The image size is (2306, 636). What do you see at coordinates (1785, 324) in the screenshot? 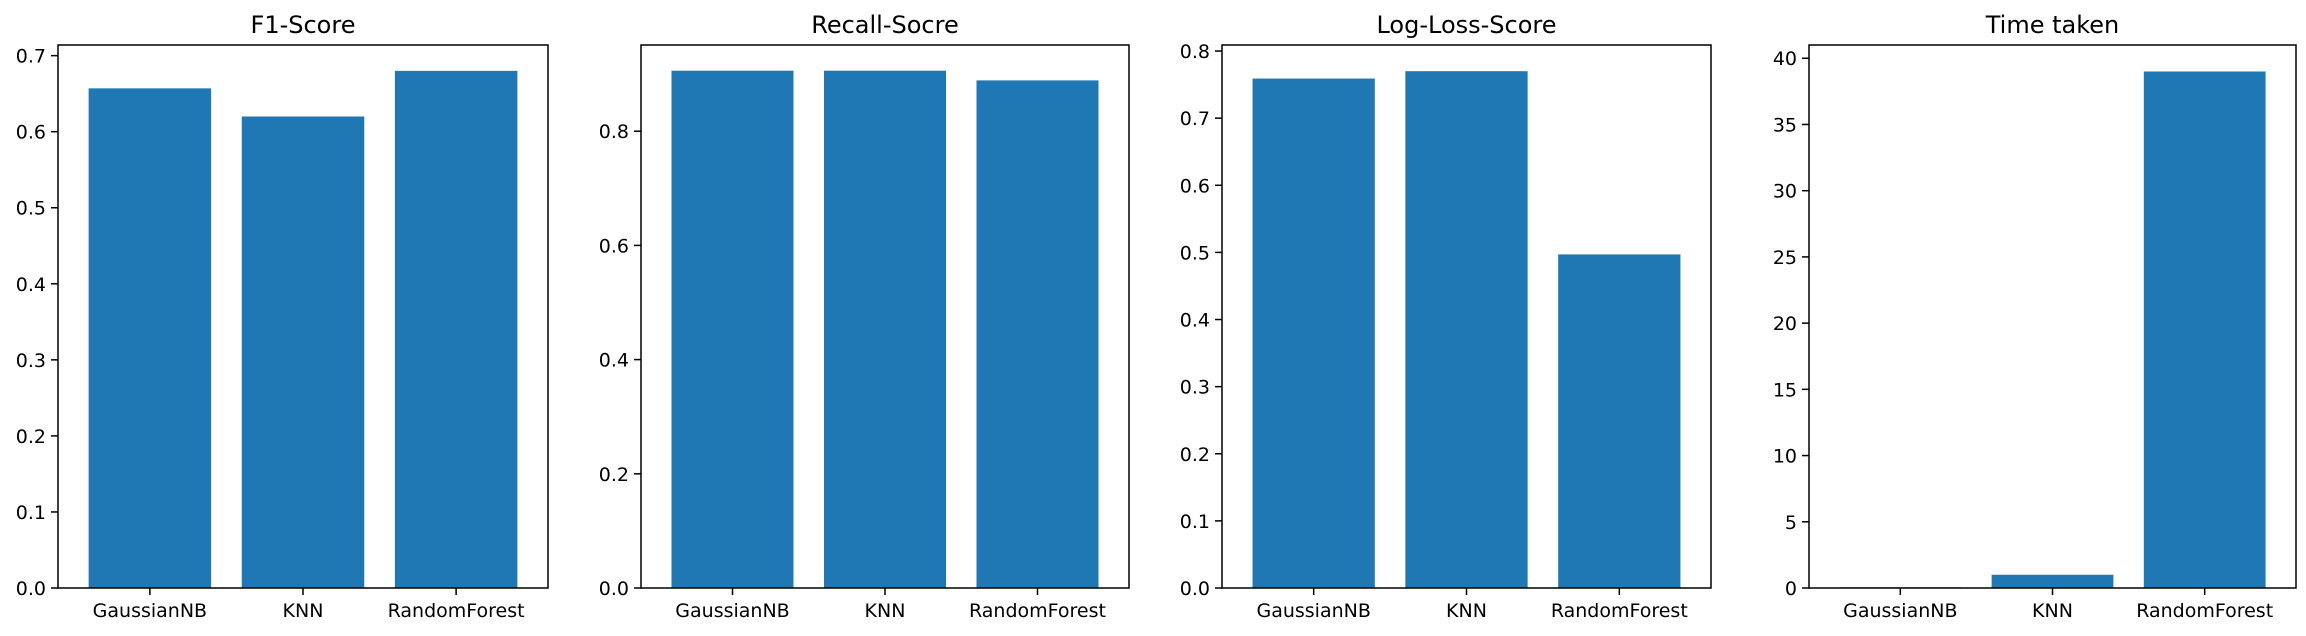
I see `y-tick-label: 20` at bounding box center [1785, 324].